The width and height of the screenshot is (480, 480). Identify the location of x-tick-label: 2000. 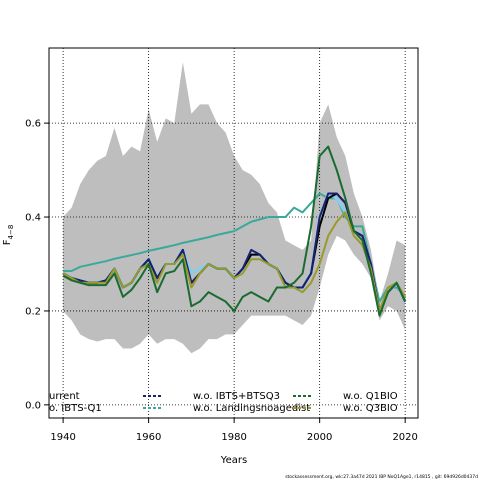
(319, 437).